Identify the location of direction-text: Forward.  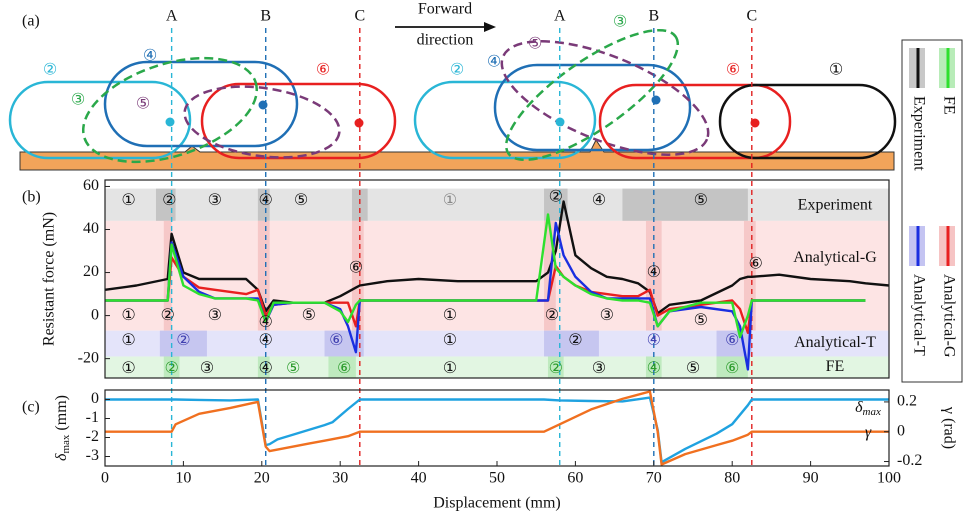
(445, 9).